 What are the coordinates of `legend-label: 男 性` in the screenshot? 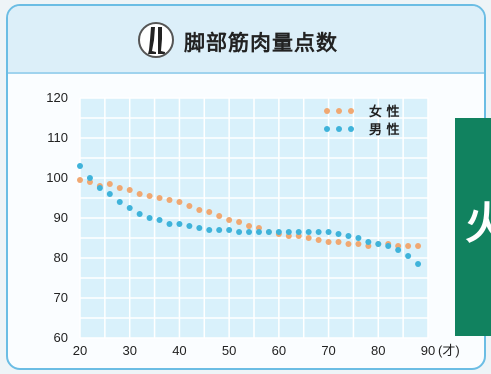 It's located at (384, 130).